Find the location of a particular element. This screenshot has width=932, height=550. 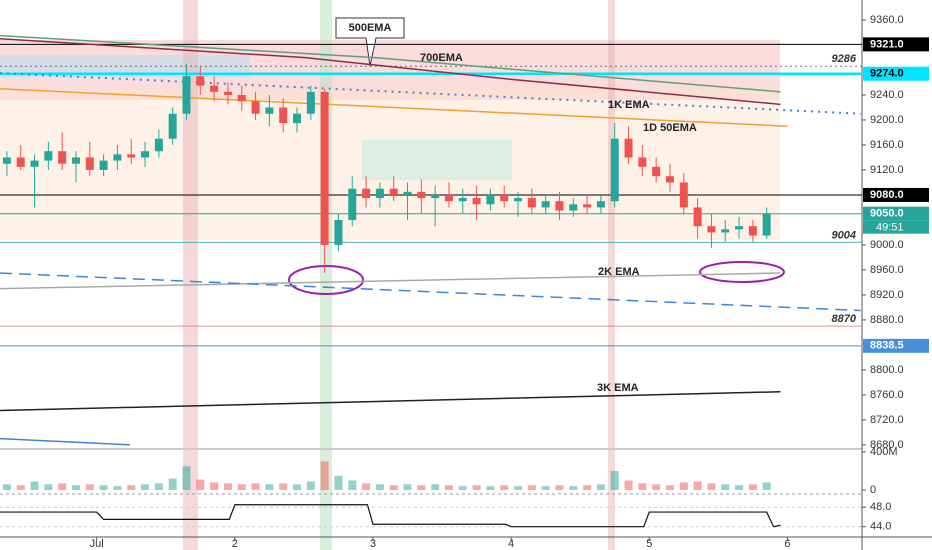

x-tick-label: 4 is located at coordinates (511, 544).